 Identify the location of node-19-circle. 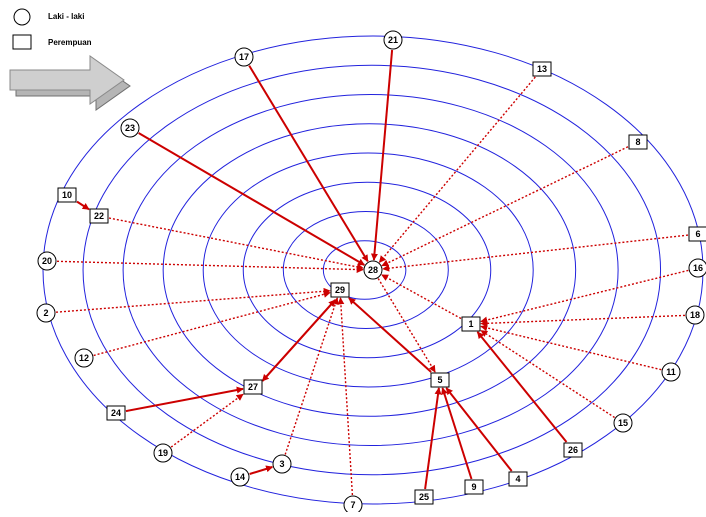
(163, 453).